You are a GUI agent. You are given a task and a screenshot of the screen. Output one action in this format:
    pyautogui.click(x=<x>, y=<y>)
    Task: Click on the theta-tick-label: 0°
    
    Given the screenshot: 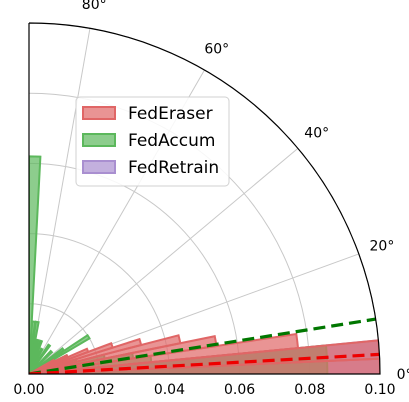 What is the action you would take?
    pyautogui.click(x=403, y=375)
    